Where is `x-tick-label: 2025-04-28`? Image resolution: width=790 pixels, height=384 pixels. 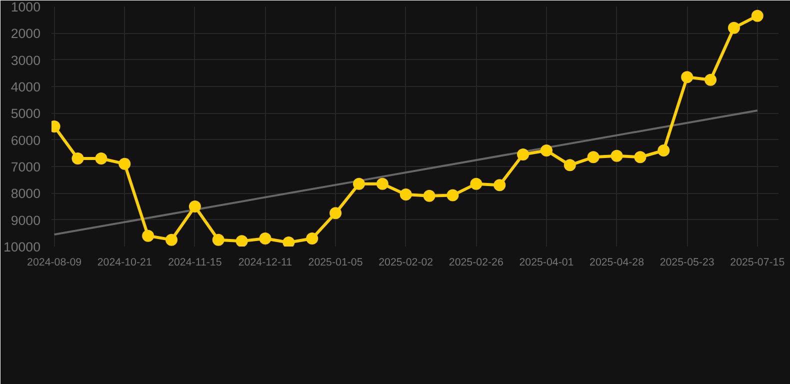
x-tick-label: 2025-04-28 is located at coordinates (617, 262).